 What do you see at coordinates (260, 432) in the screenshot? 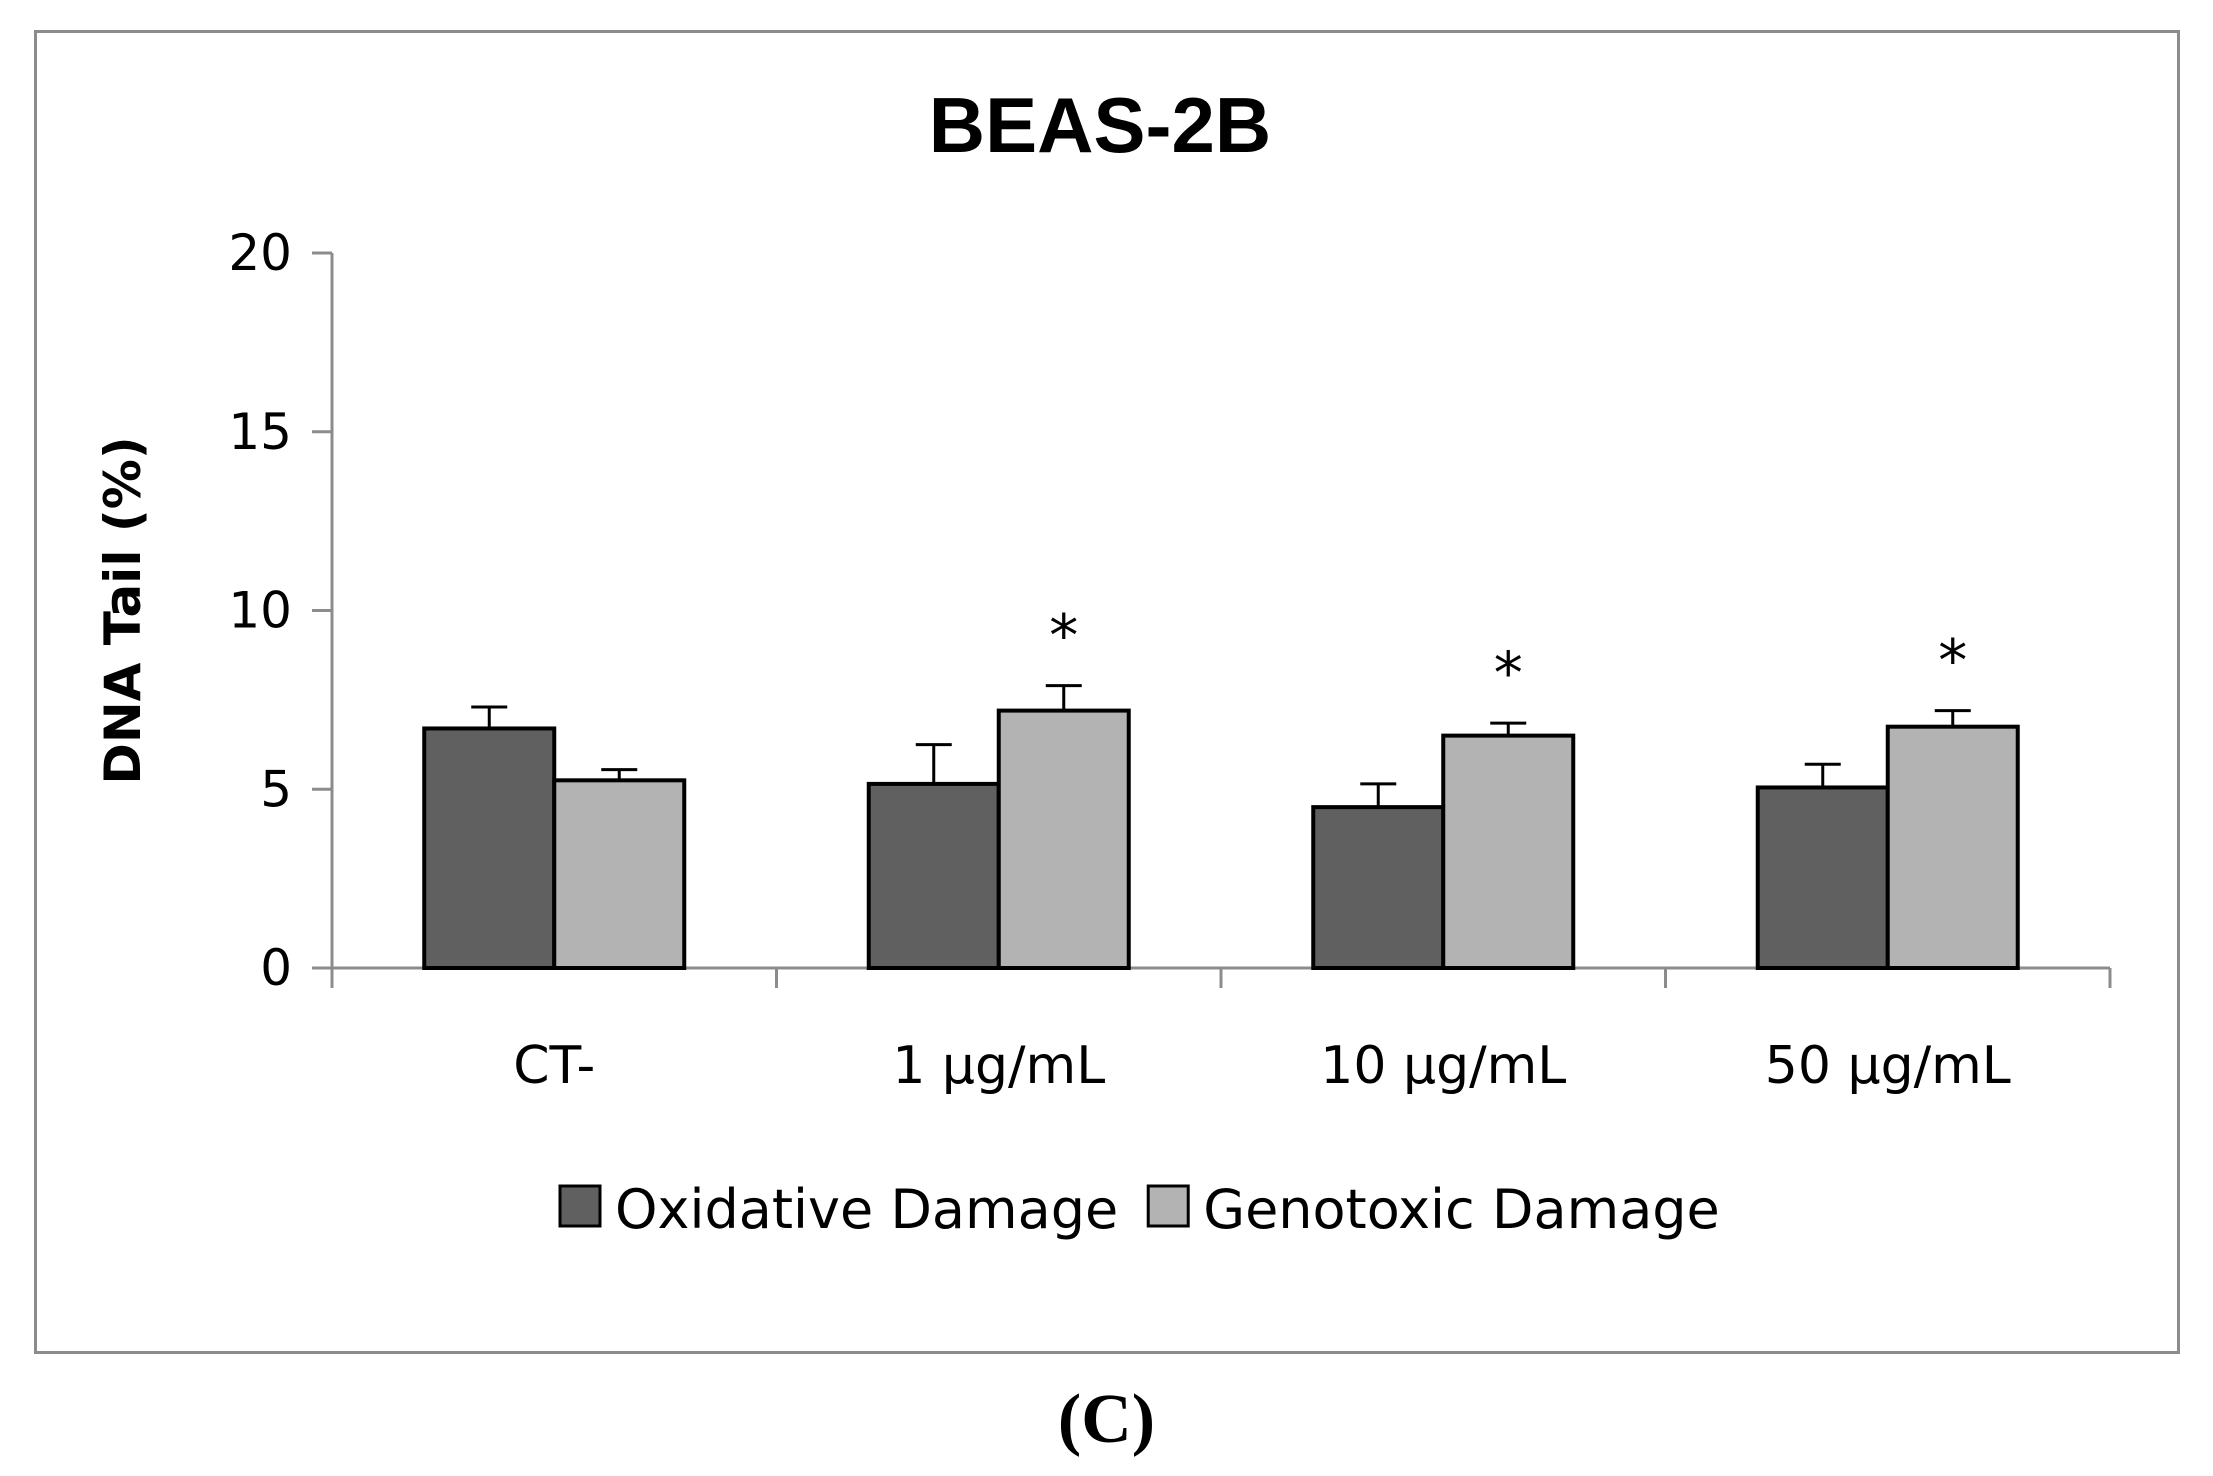
I see `y-tick-label: 15` at bounding box center [260, 432].